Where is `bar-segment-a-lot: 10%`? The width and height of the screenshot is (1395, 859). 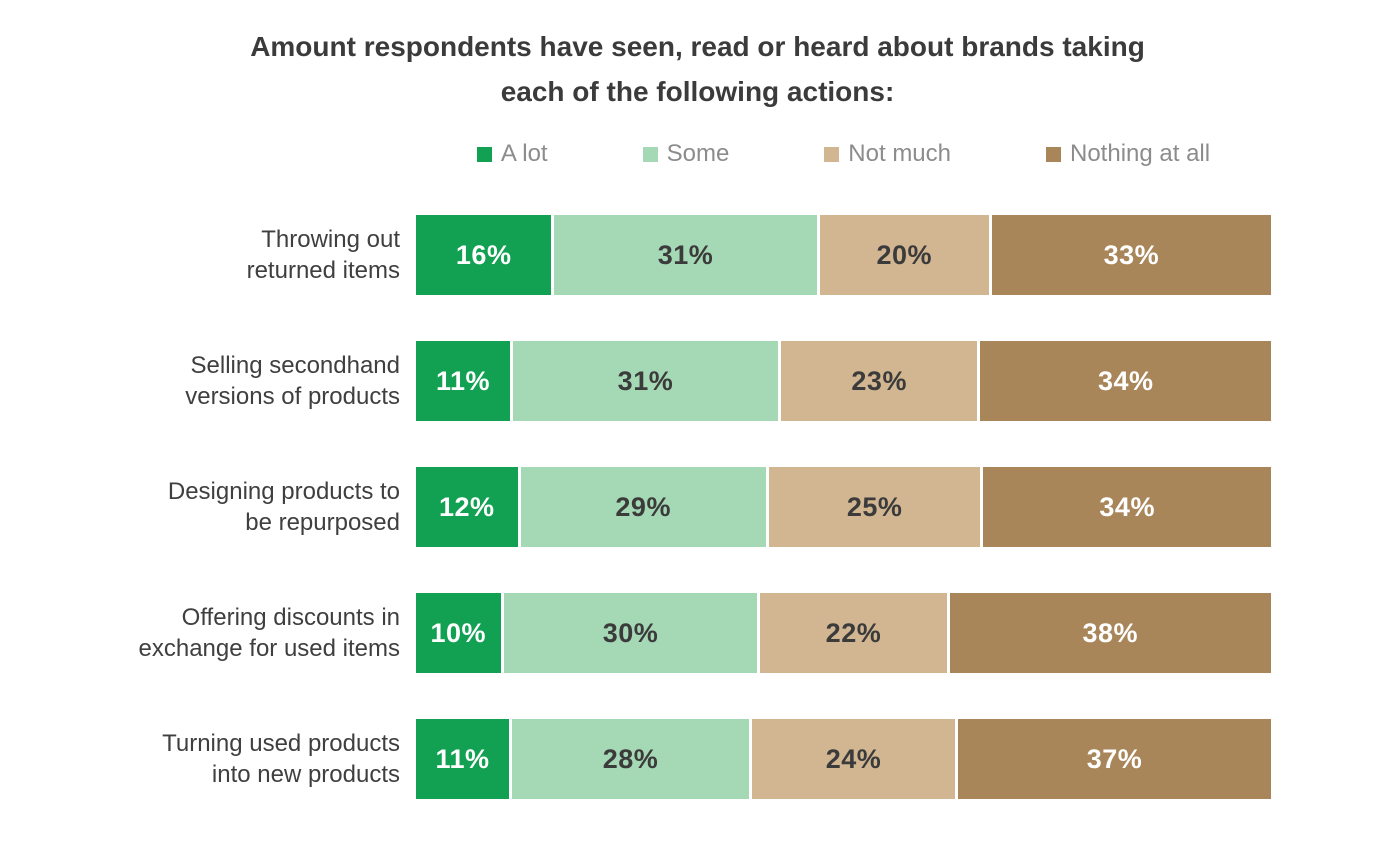 bar-segment-a-lot: 10% is located at coordinates (458, 633).